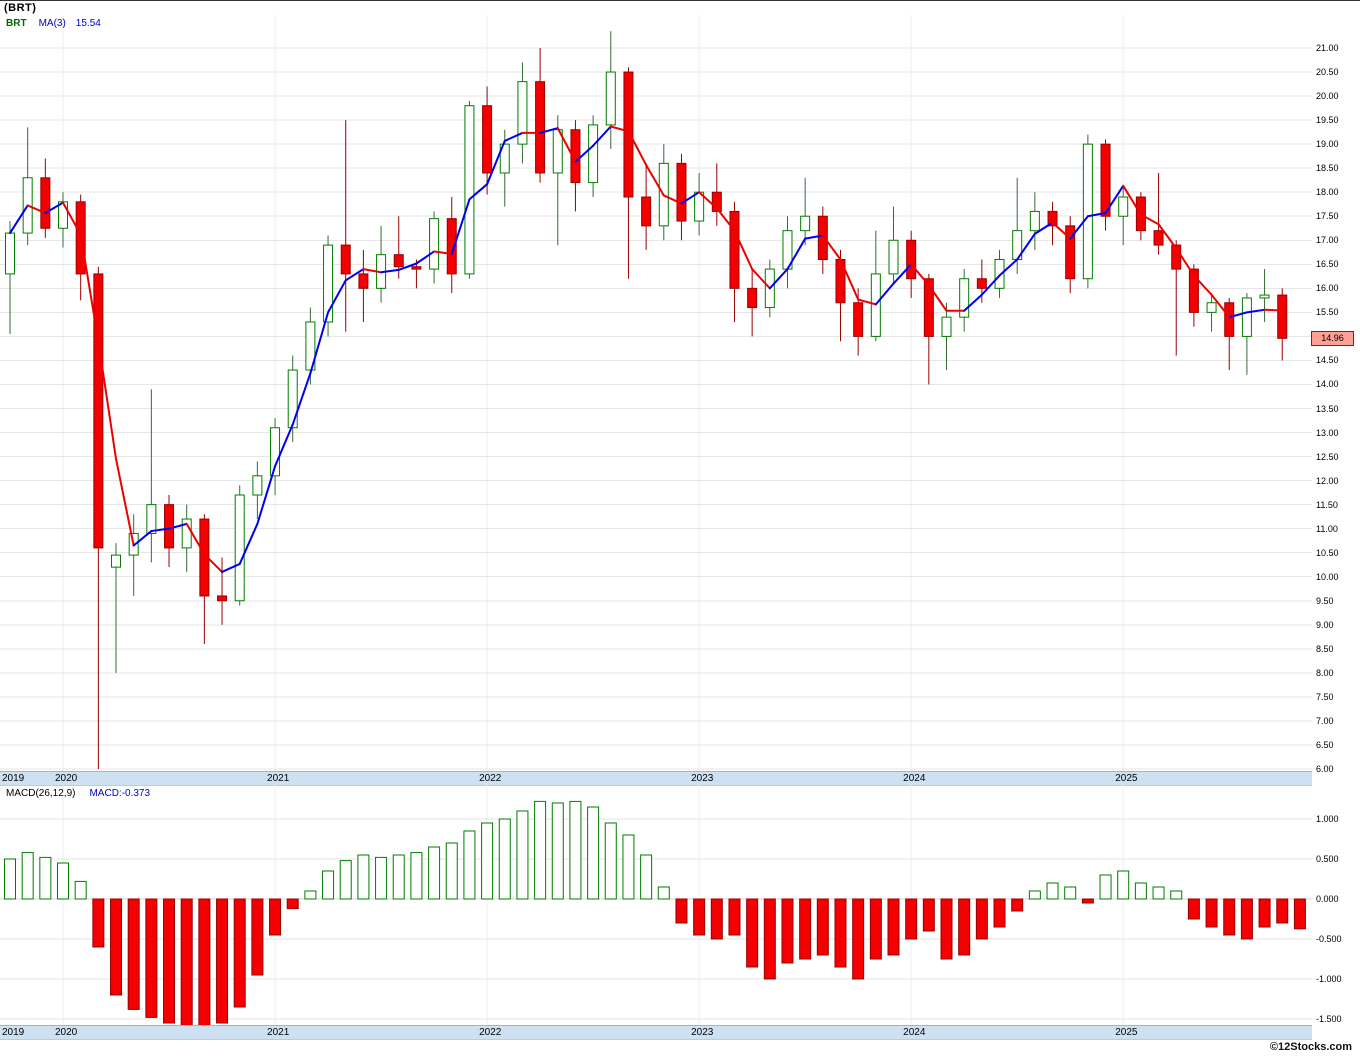  Describe the element at coordinates (656, 778) in the screenshot. I see `price-xaxis-strip: 2019 2020 2021 2022 2023 2024 2025` at that location.